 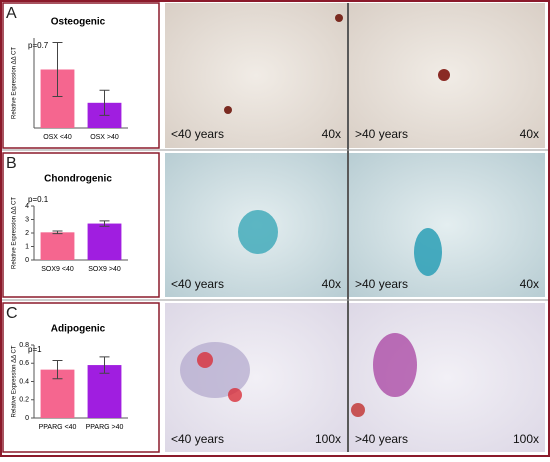 What do you see at coordinates (78, 22) in the screenshot?
I see `chart-title: Osteogenic` at bounding box center [78, 22].